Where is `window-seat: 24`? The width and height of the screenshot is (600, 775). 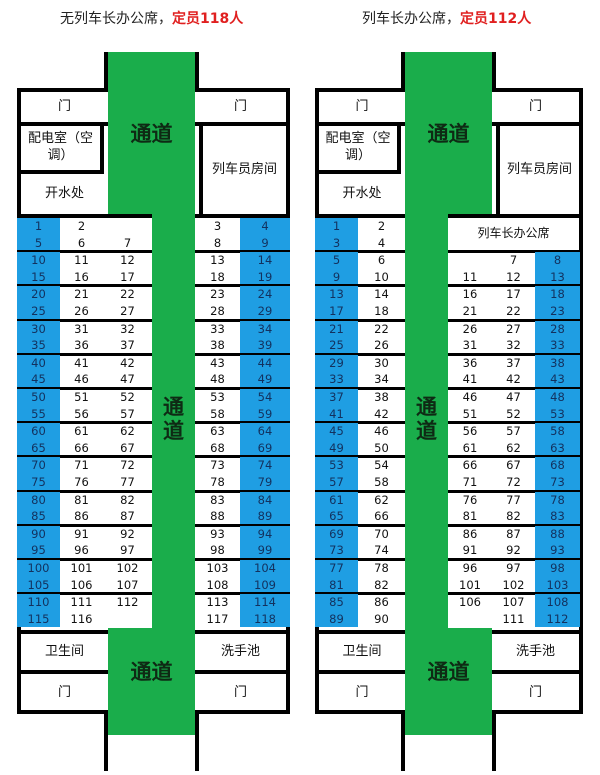
window-seat: 24 is located at coordinates (265, 294).